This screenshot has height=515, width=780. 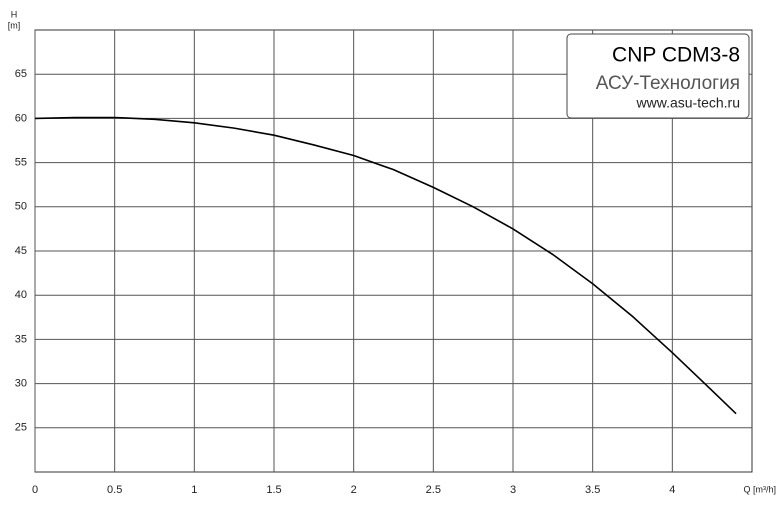 I want to click on x-tick-label: 4, so click(x=672, y=490).